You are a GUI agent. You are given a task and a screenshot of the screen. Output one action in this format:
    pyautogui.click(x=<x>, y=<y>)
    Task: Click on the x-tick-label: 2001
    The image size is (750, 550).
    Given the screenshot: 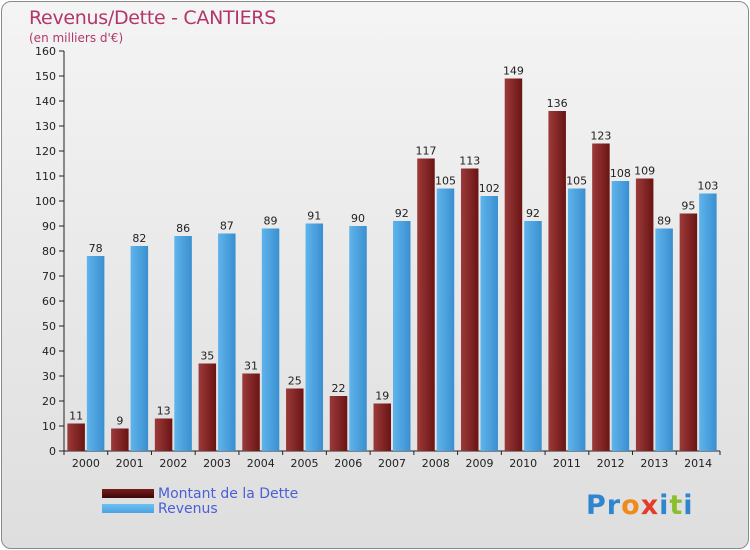 What is the action you would take?
    pyautogui.click(x=130, y=463)
    